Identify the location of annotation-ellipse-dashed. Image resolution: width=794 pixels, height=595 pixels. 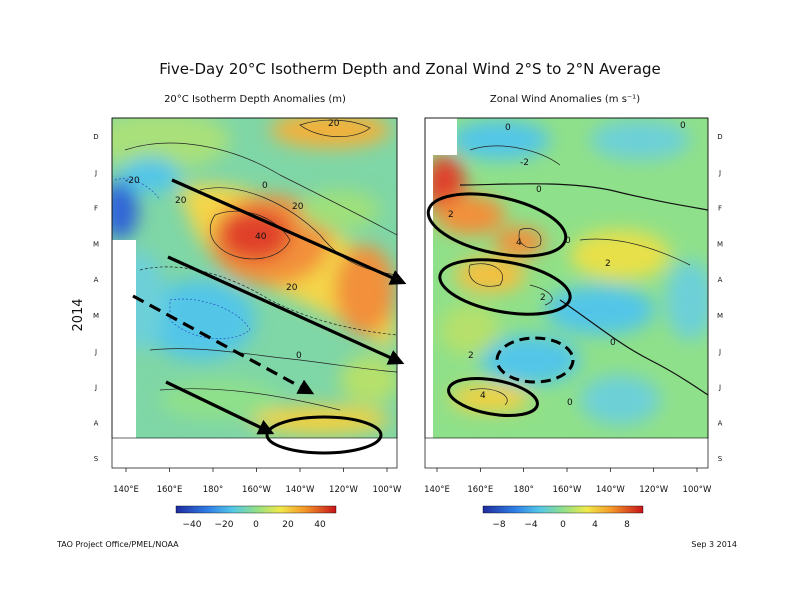
(535, 360).